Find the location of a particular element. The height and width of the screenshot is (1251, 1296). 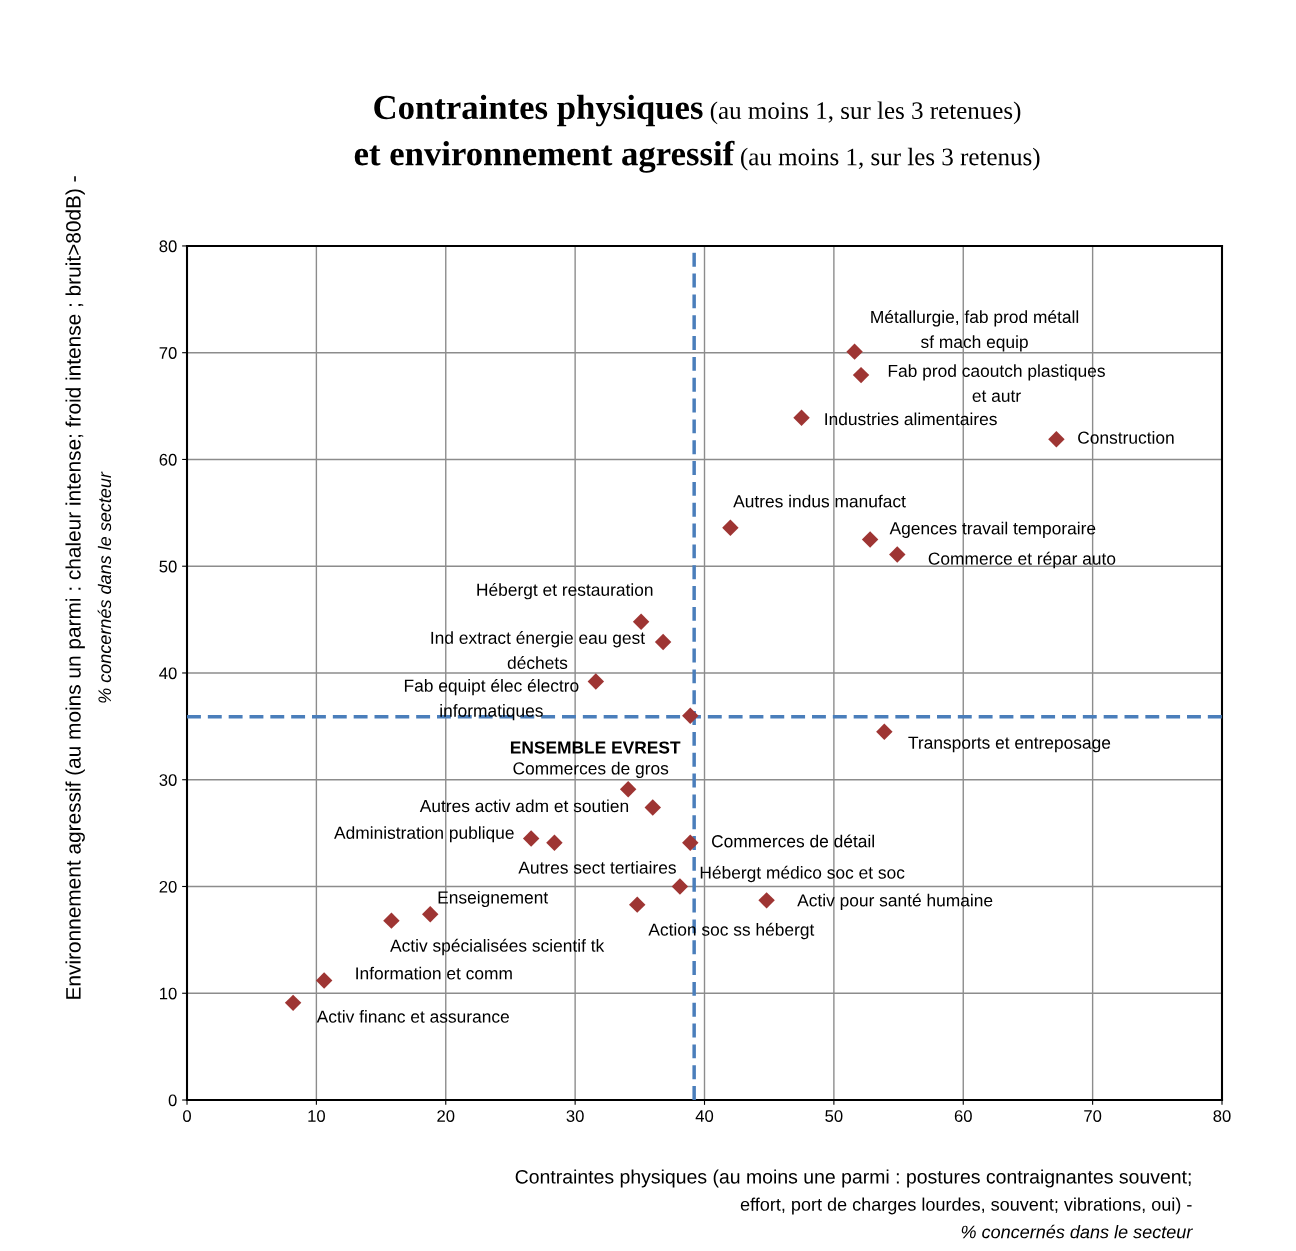

annotation: Information et comm is located at coordinates (434, 973).